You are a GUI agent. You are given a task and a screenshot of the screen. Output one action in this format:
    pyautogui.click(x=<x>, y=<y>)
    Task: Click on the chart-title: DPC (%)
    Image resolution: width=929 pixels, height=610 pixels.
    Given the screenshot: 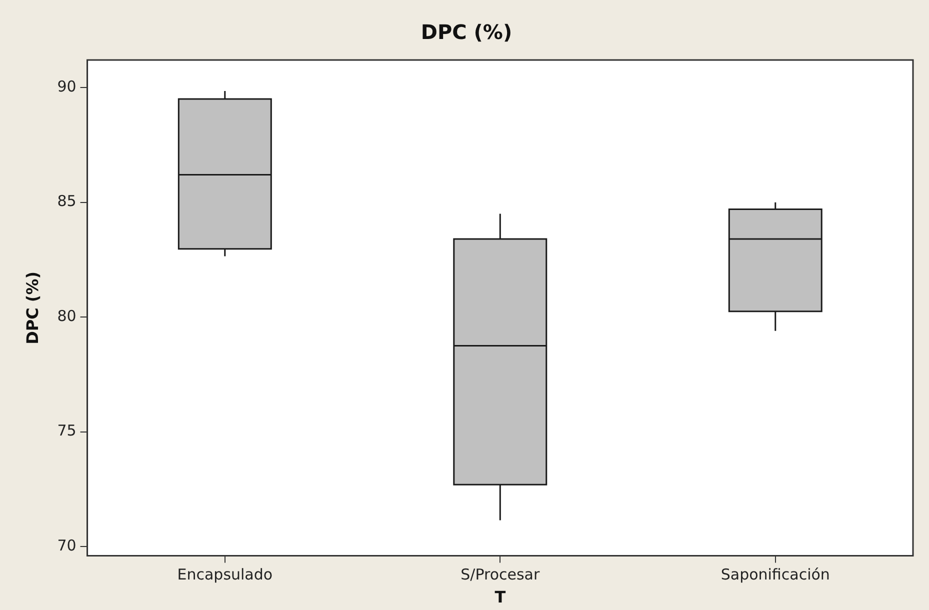 What is the action you would take?
    pyautogui.click(x=466, y=32)
    